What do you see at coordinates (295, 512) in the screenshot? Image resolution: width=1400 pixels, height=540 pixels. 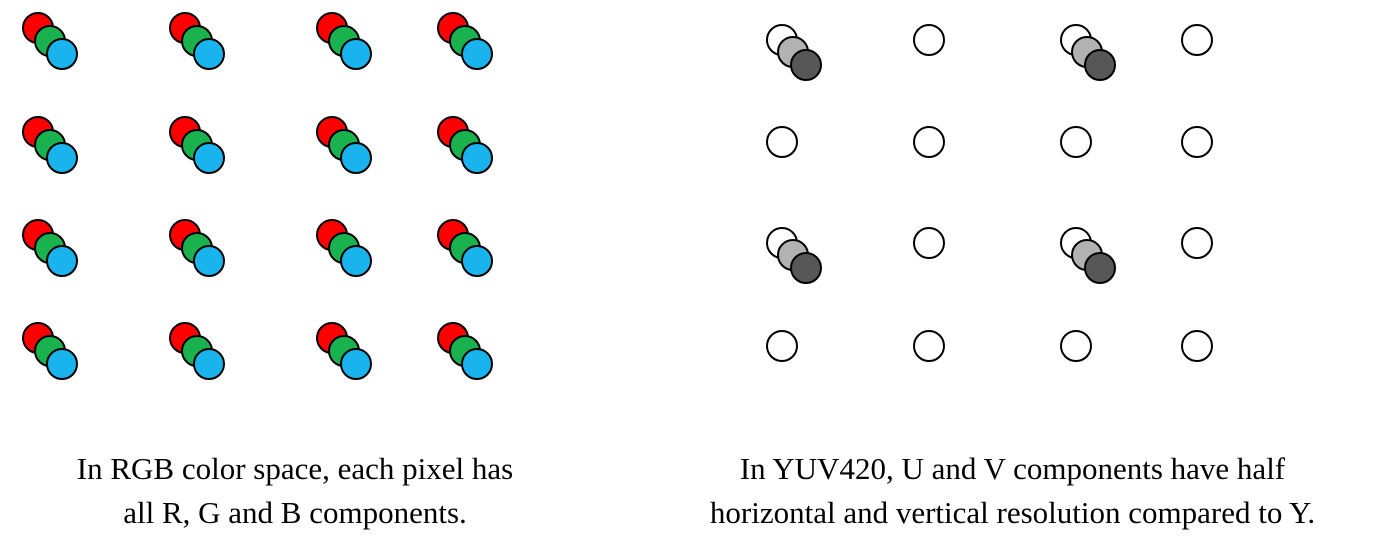 I see `rgb-caption-line-2: all R, G and B components.` at bounding box center [295, 512].